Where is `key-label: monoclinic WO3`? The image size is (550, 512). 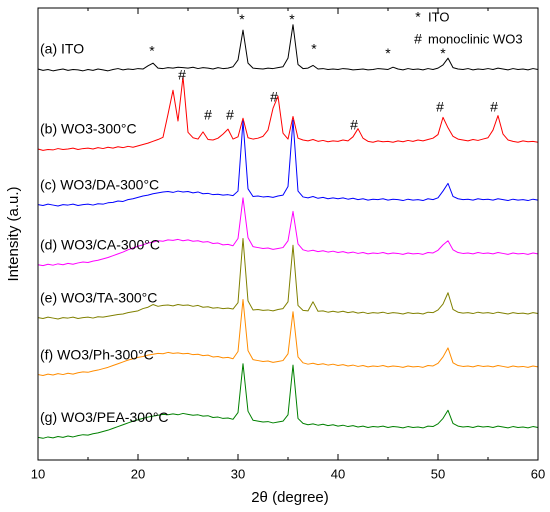
key-label: monoclinic WO3 is located at coordinates (475, 38).